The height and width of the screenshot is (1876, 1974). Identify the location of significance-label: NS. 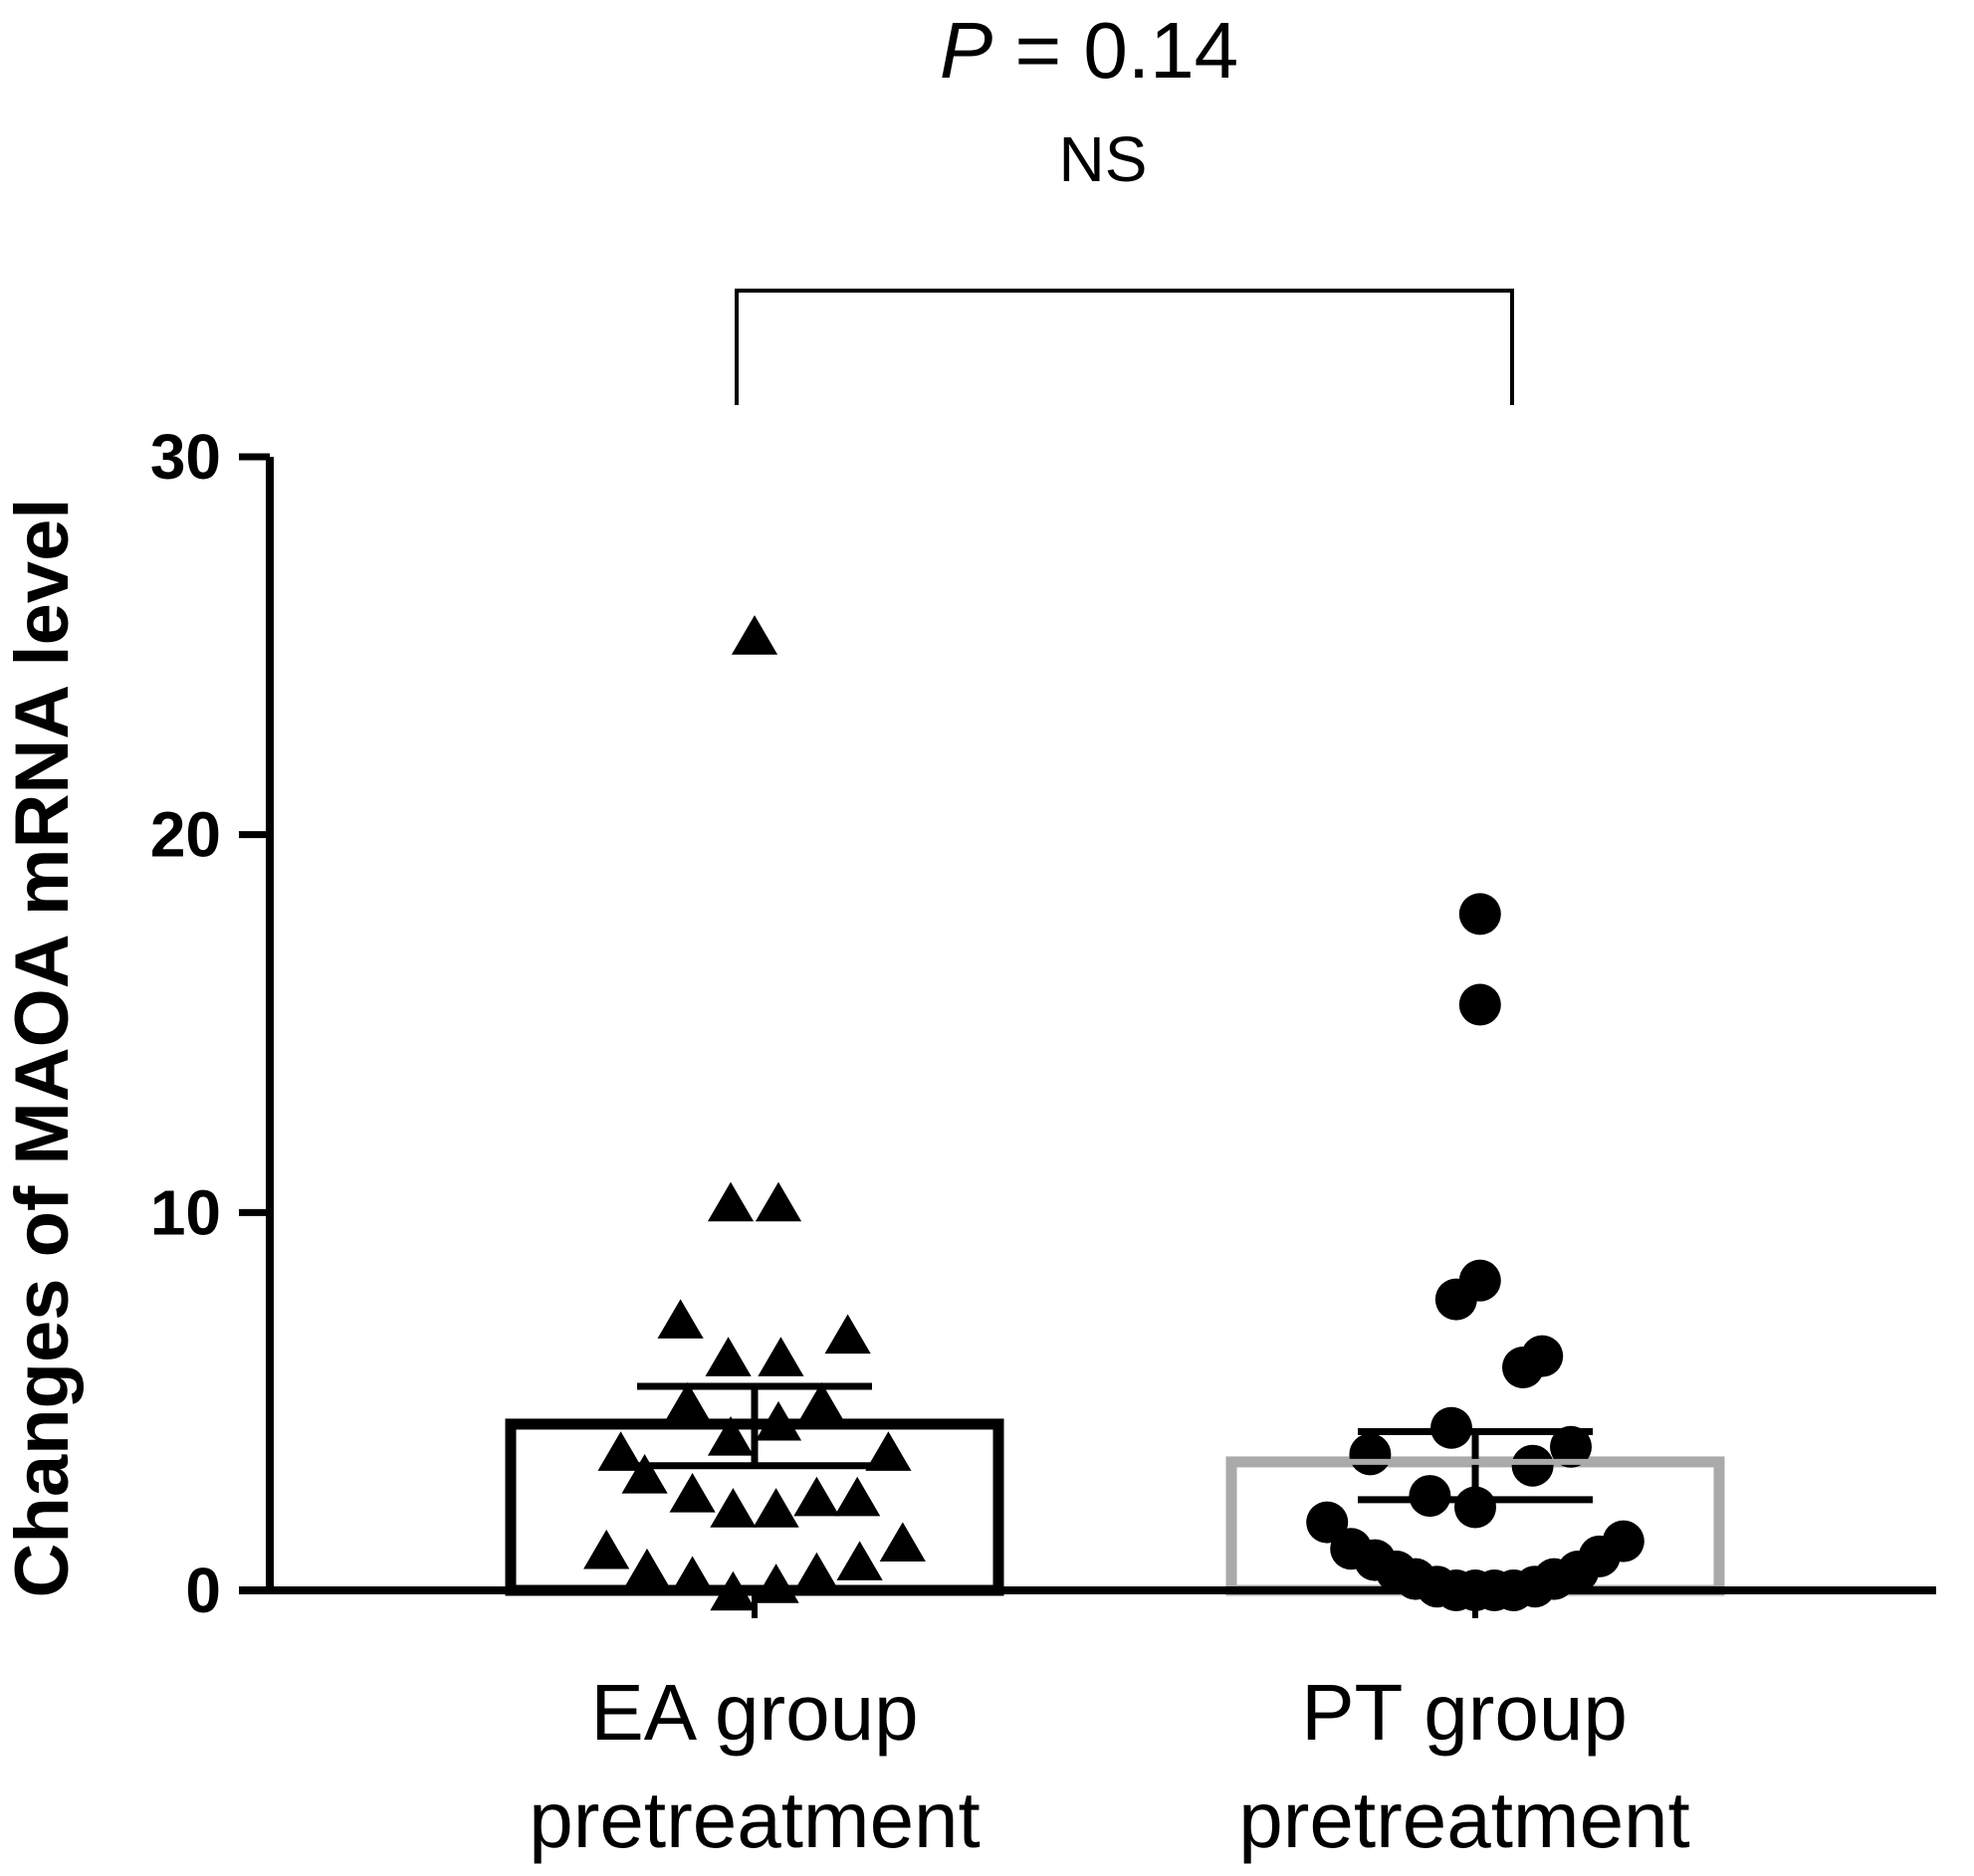
(1103, 159).